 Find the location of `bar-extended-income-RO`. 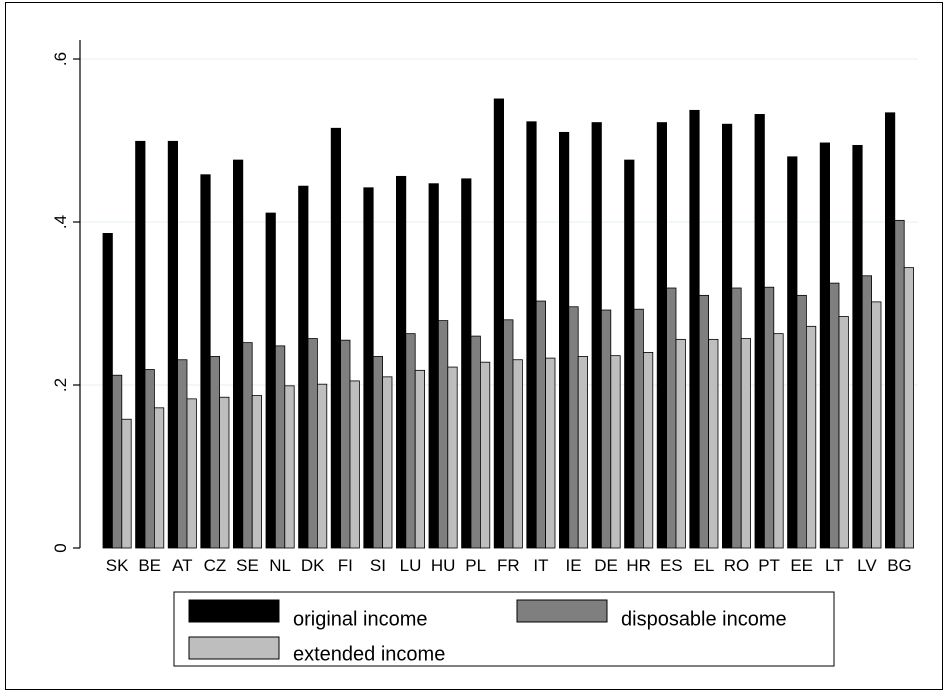

bar-extended-income-RO is located at coordinates (746, 443).